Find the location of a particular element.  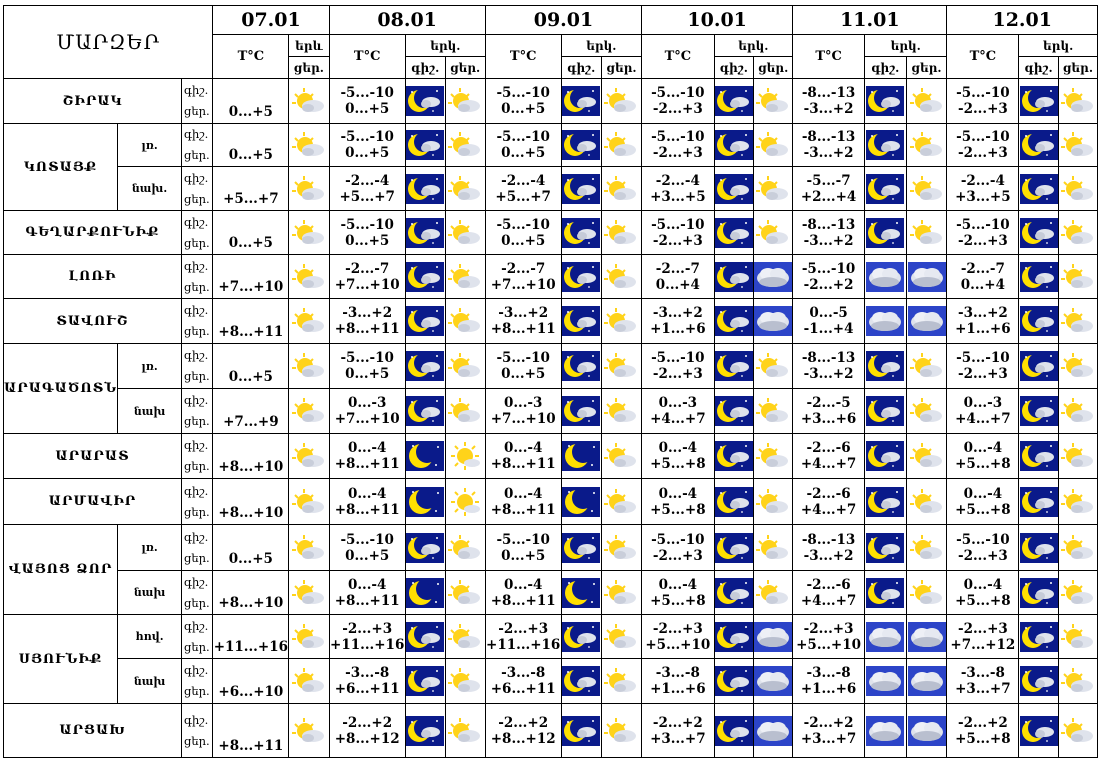

night-subheader: գիշ. is located at coordinates (581, 67).